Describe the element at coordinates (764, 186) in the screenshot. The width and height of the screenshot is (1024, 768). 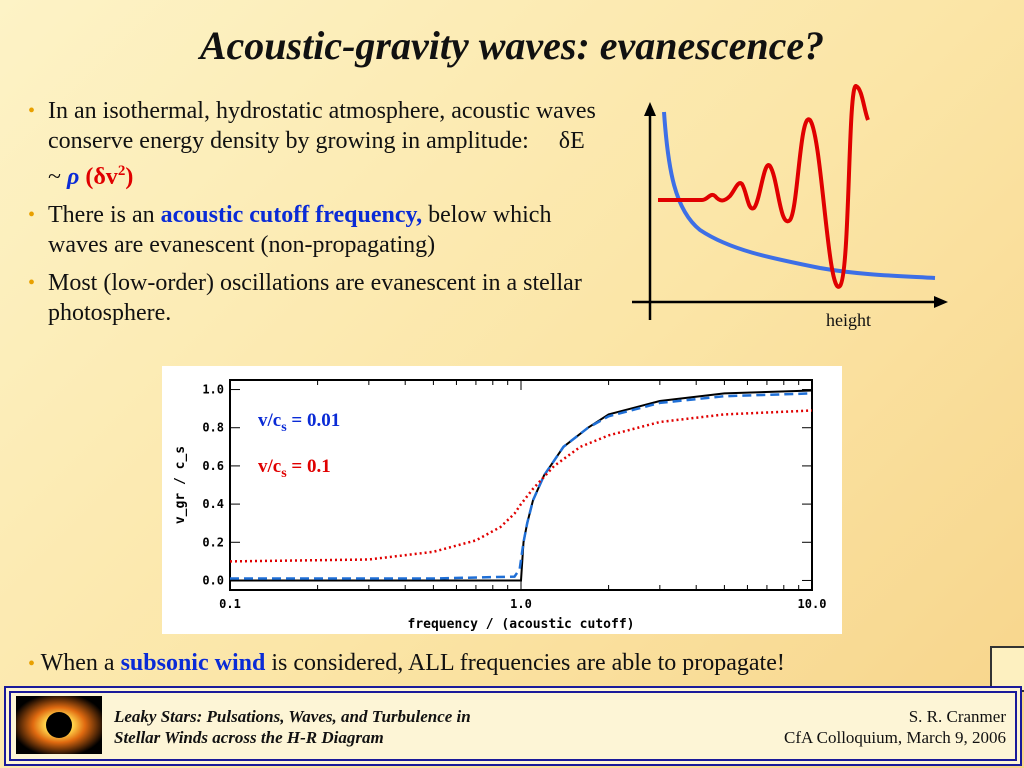
I see `wave-curve` at that location.